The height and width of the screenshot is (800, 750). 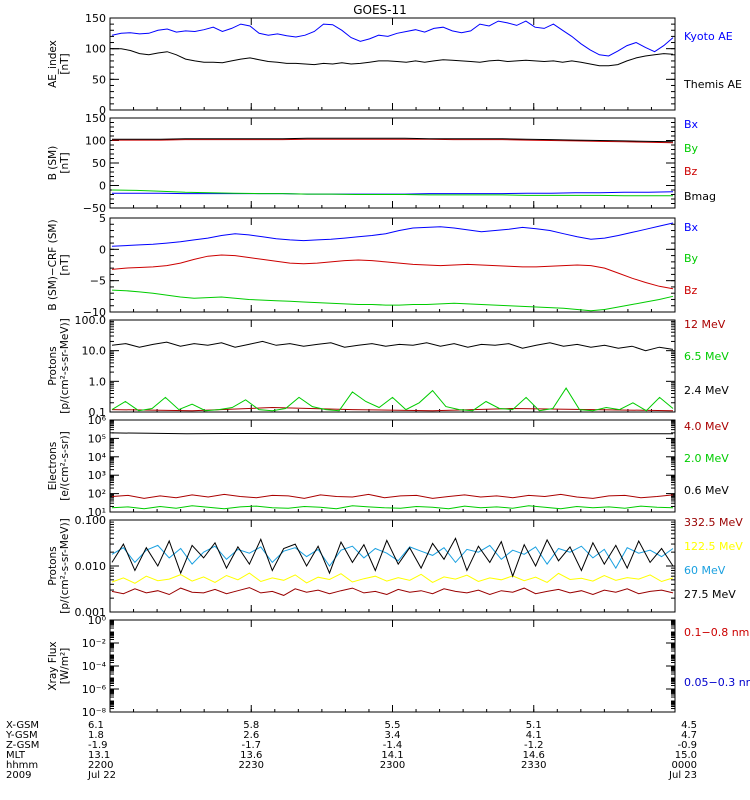 I want to click on footer-value: 2330, so click(x=533, y=765).